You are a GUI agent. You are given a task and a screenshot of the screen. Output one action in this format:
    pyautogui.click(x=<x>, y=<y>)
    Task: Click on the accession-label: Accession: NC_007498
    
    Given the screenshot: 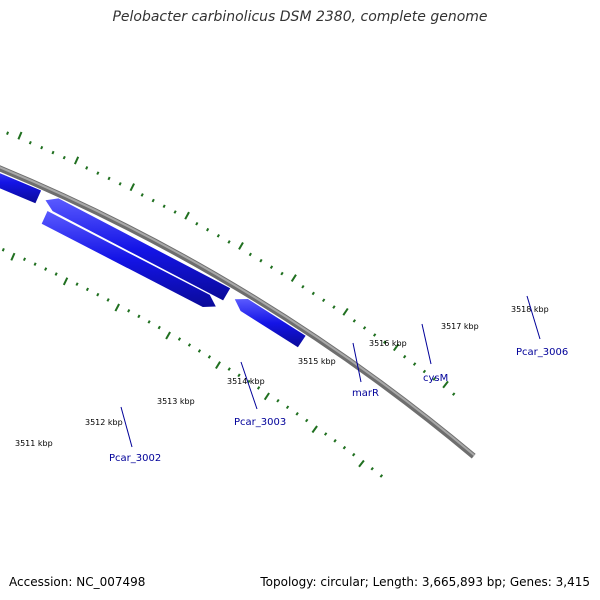 What is the action you would take?
    pyautogui.click(x=77, y=582)
    